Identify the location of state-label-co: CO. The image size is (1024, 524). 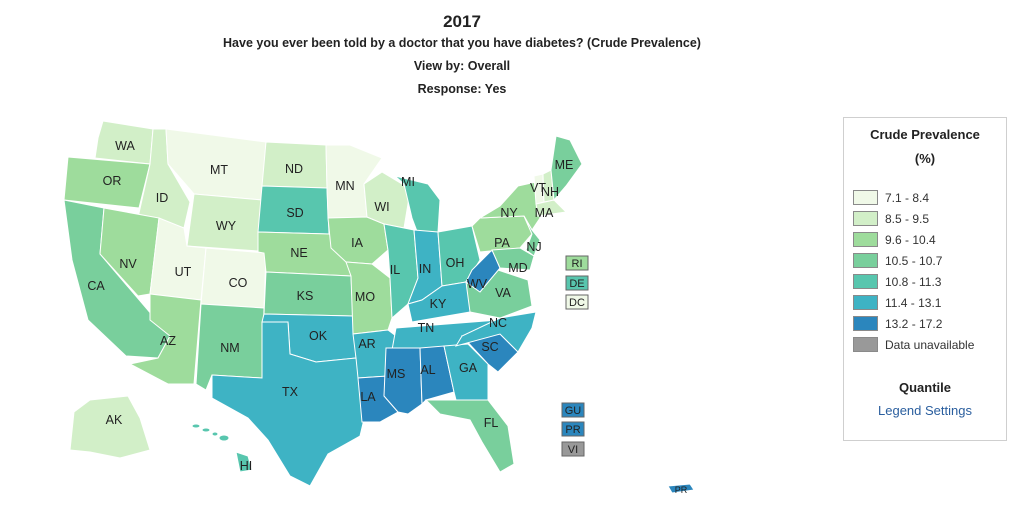
(238, 283).